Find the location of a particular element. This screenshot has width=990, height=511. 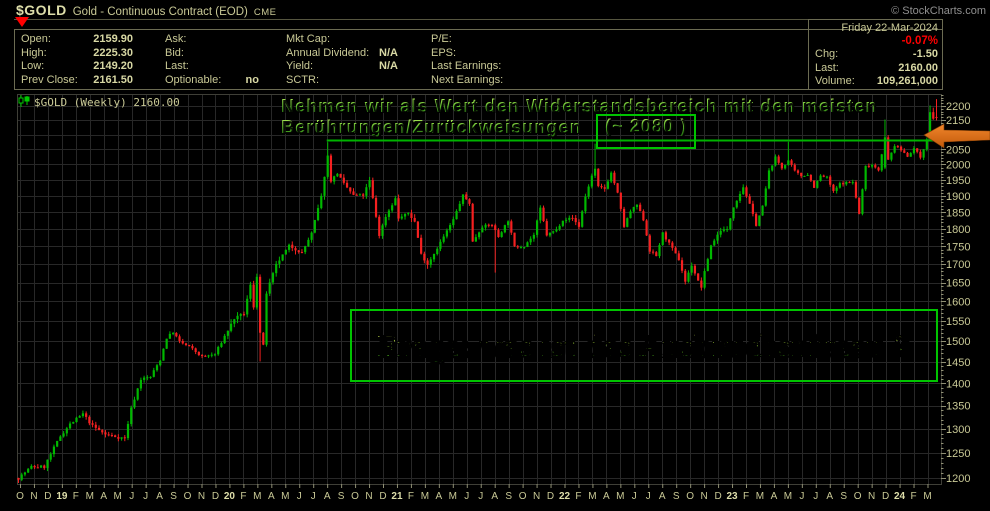

quote-value: 109,261,000 is located at coordinates (907, 81).